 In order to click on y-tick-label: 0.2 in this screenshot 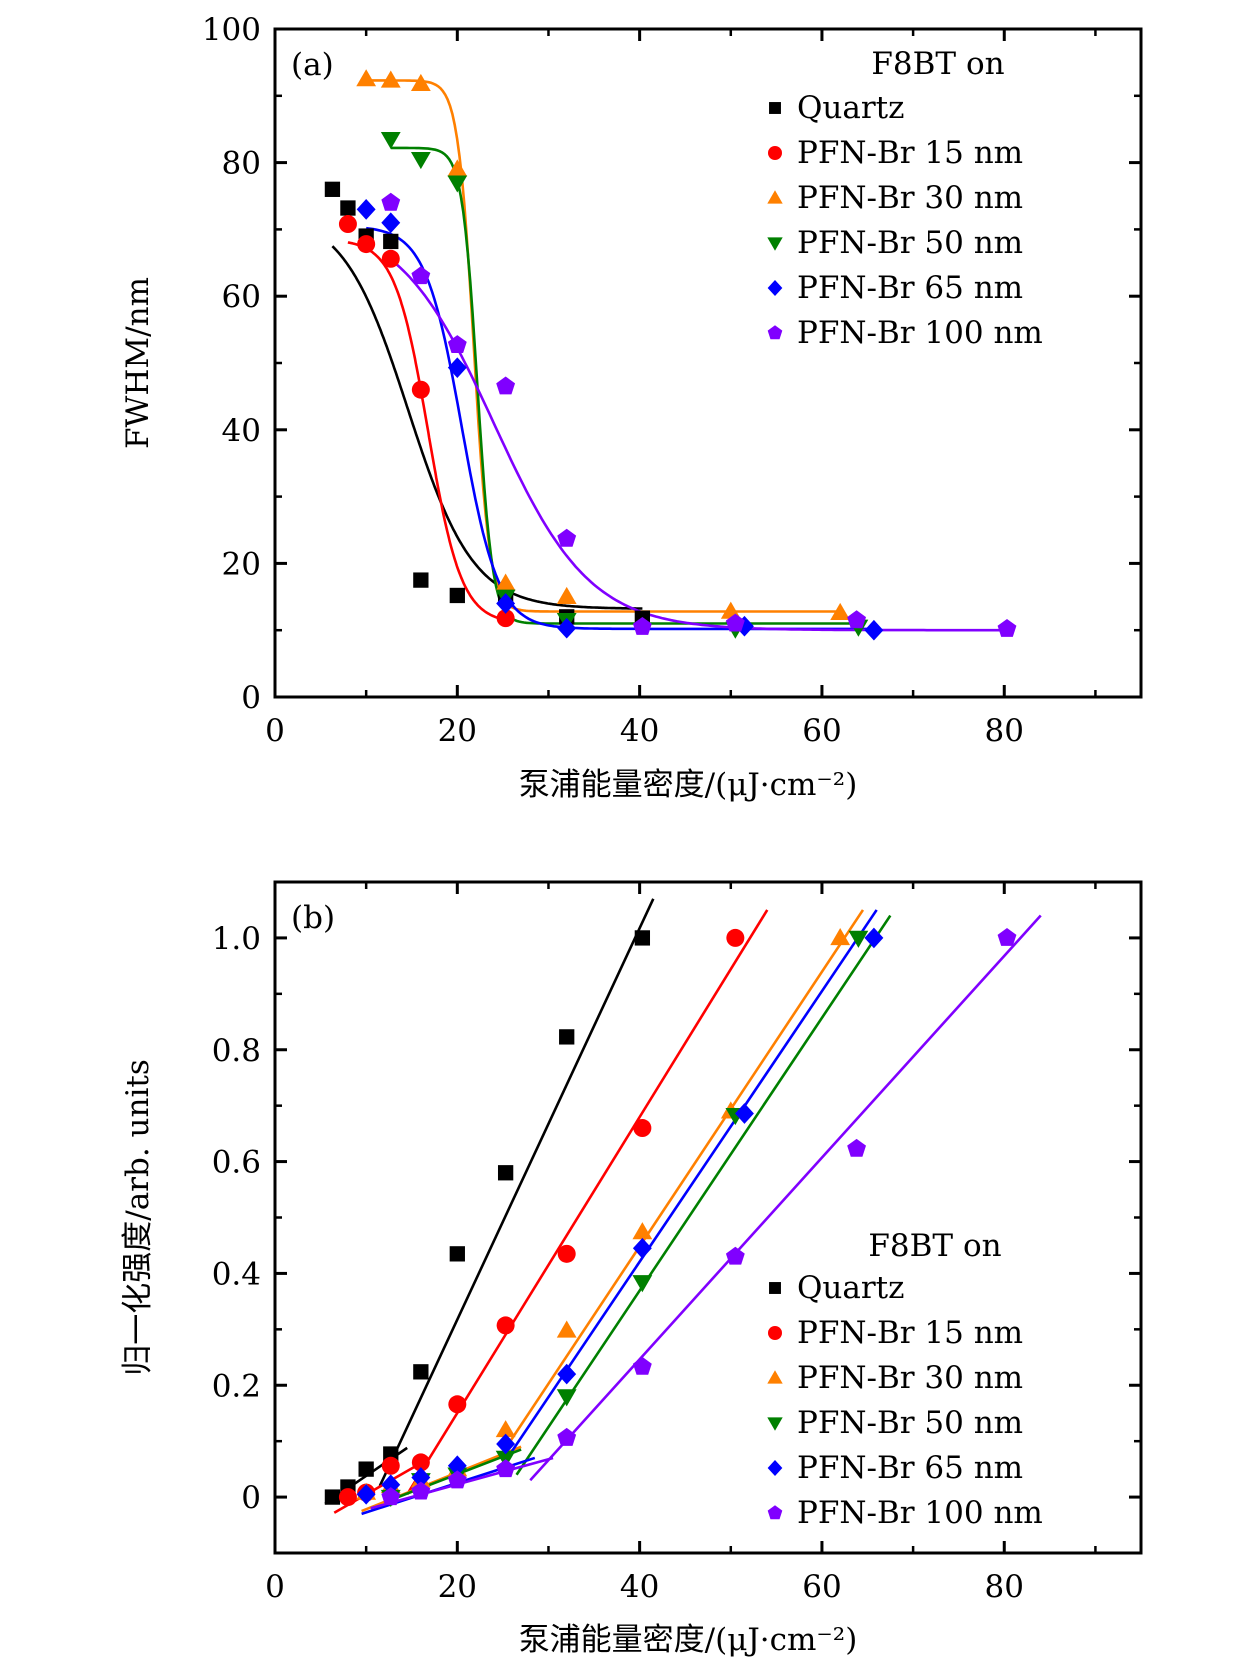, I will do `click(236, 1386)`.